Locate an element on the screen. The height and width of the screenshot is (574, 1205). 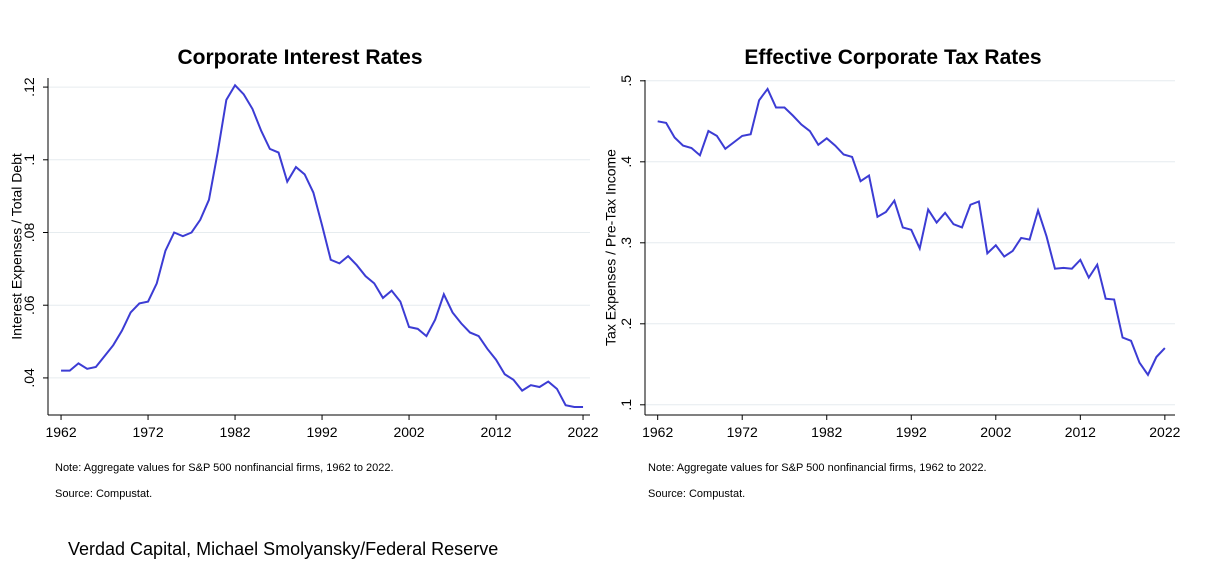
chart-title: Effective Corporate Tax Rates is located at coordinates (892, 57).